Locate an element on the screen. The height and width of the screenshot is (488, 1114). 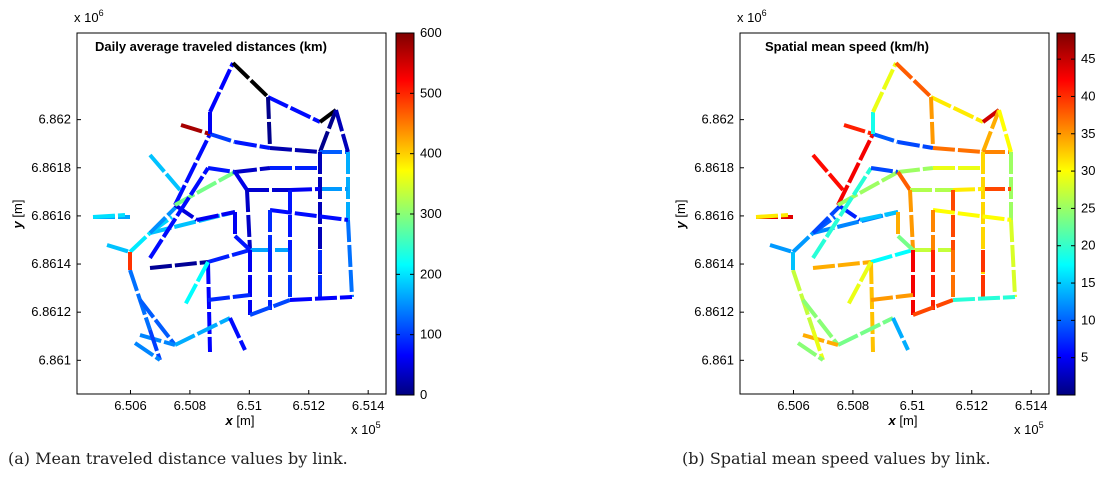
colorbar-a-ticks: 0 100 200 300 400 500 600 is located at coordinates (419, 213).